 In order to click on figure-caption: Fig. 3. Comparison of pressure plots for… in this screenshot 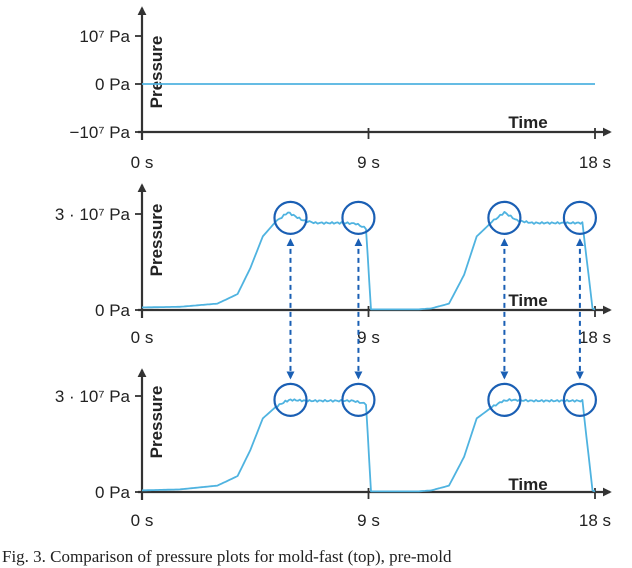, I will do `click(227, 556)`.